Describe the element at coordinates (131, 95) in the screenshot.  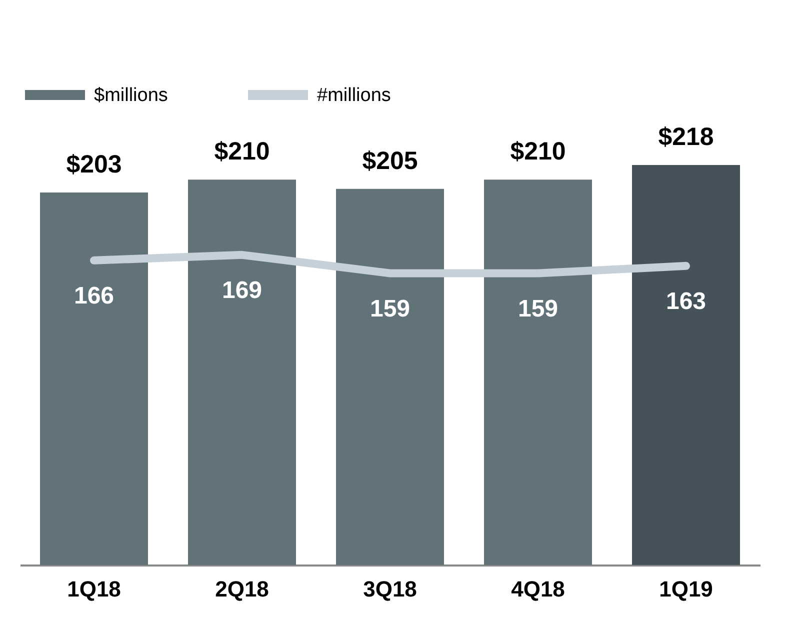
I see `legend-label: $millions` at that location.